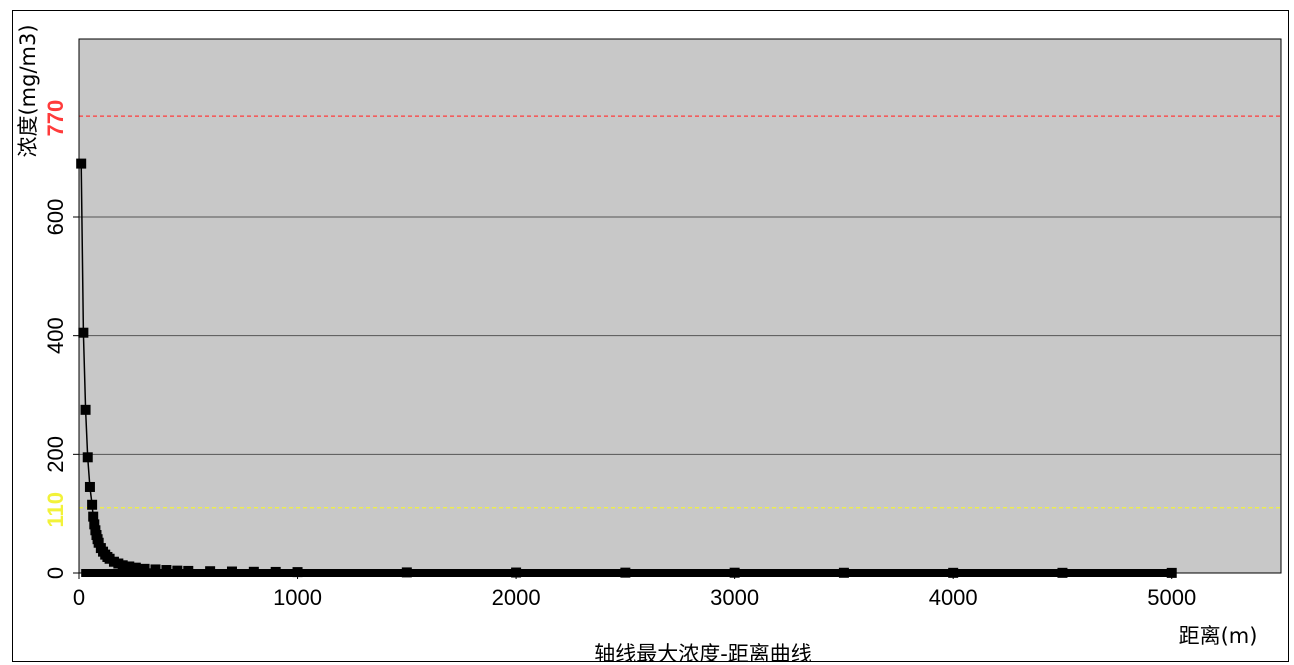 This screenshot has height=665, width=1294. What do you see at coordinates (55, 454) in the screenshot?
I see `y-tick-label: 200` at bounding box center [55, 454].